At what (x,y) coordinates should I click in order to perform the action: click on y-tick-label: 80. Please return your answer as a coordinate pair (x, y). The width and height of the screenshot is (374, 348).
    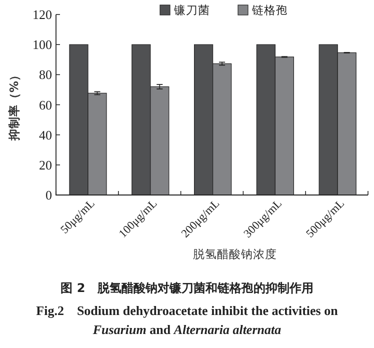
    Looking at the image, I should click on (45, 74).